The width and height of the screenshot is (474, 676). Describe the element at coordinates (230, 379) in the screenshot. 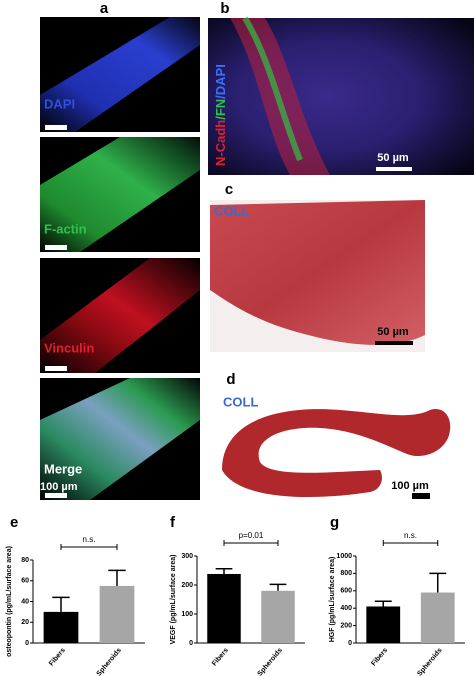

I see `panel-letter: d` at that location.